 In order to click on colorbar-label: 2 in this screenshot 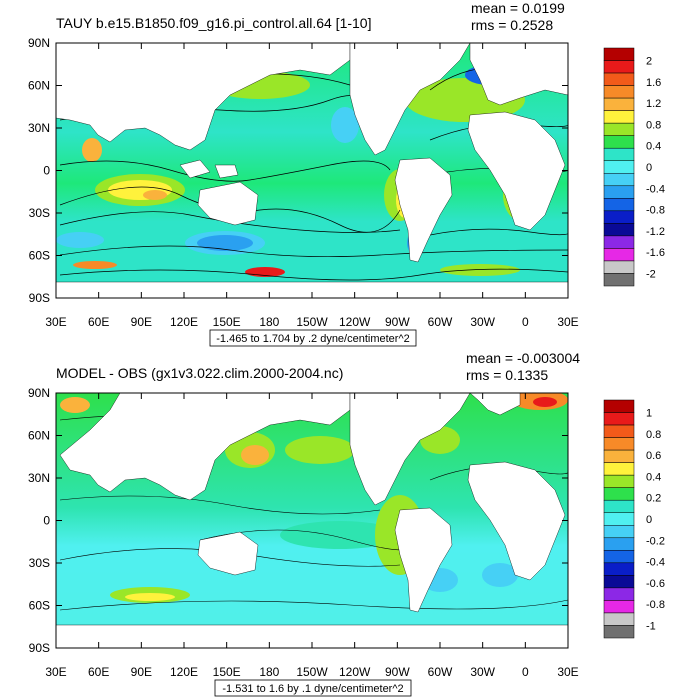, I will do `click(649, 62)`.